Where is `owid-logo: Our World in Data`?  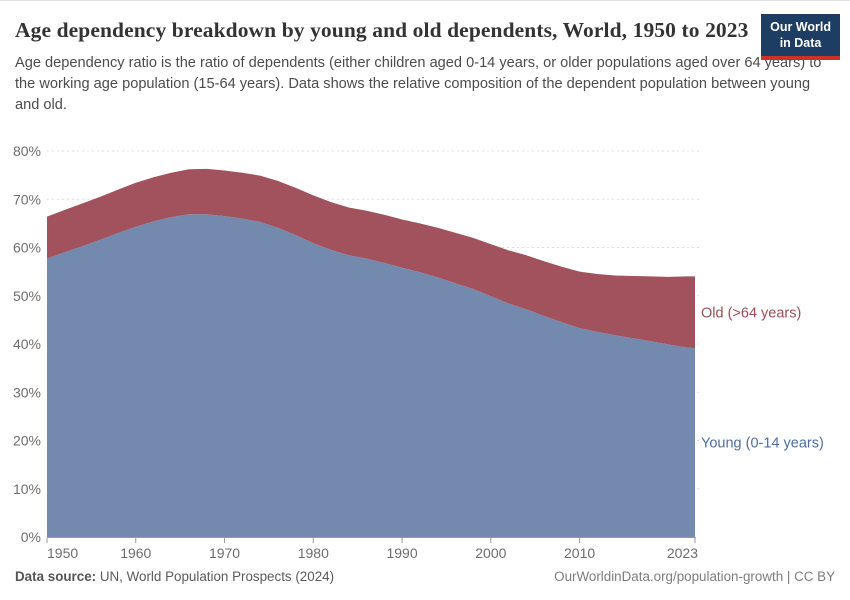
owid-logo: Our World in Data is located at coordinates (800, 37).